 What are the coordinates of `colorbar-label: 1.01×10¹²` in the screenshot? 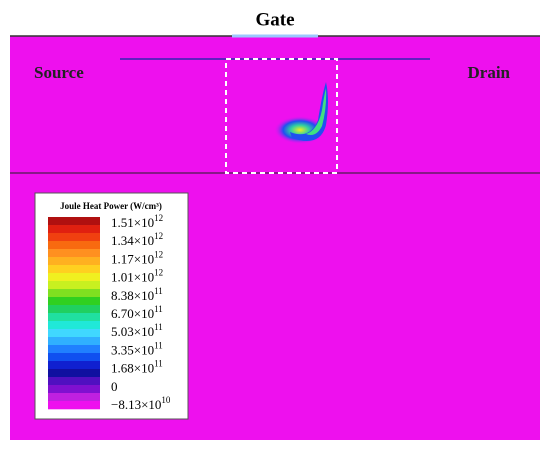 It's located at (137, 276).